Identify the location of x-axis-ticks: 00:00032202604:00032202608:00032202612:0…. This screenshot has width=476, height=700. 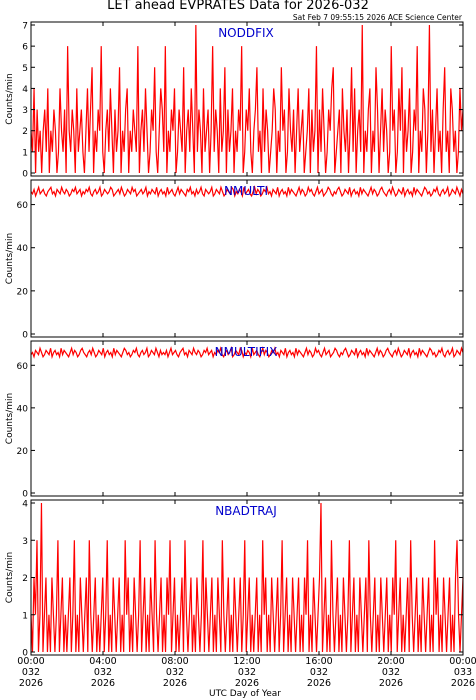
(246, 672).